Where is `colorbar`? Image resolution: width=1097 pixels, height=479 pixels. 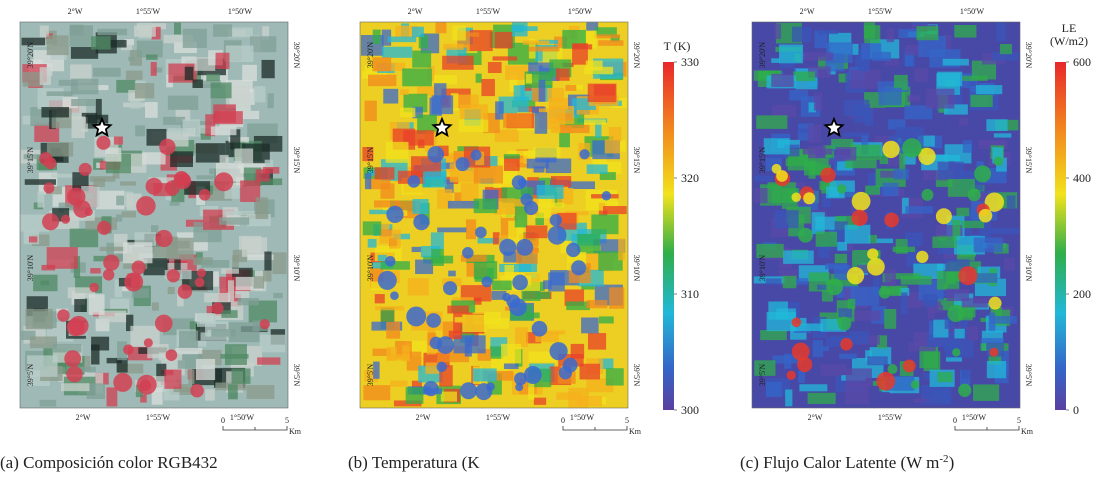 colorbar is located at coordinates (668, 236).